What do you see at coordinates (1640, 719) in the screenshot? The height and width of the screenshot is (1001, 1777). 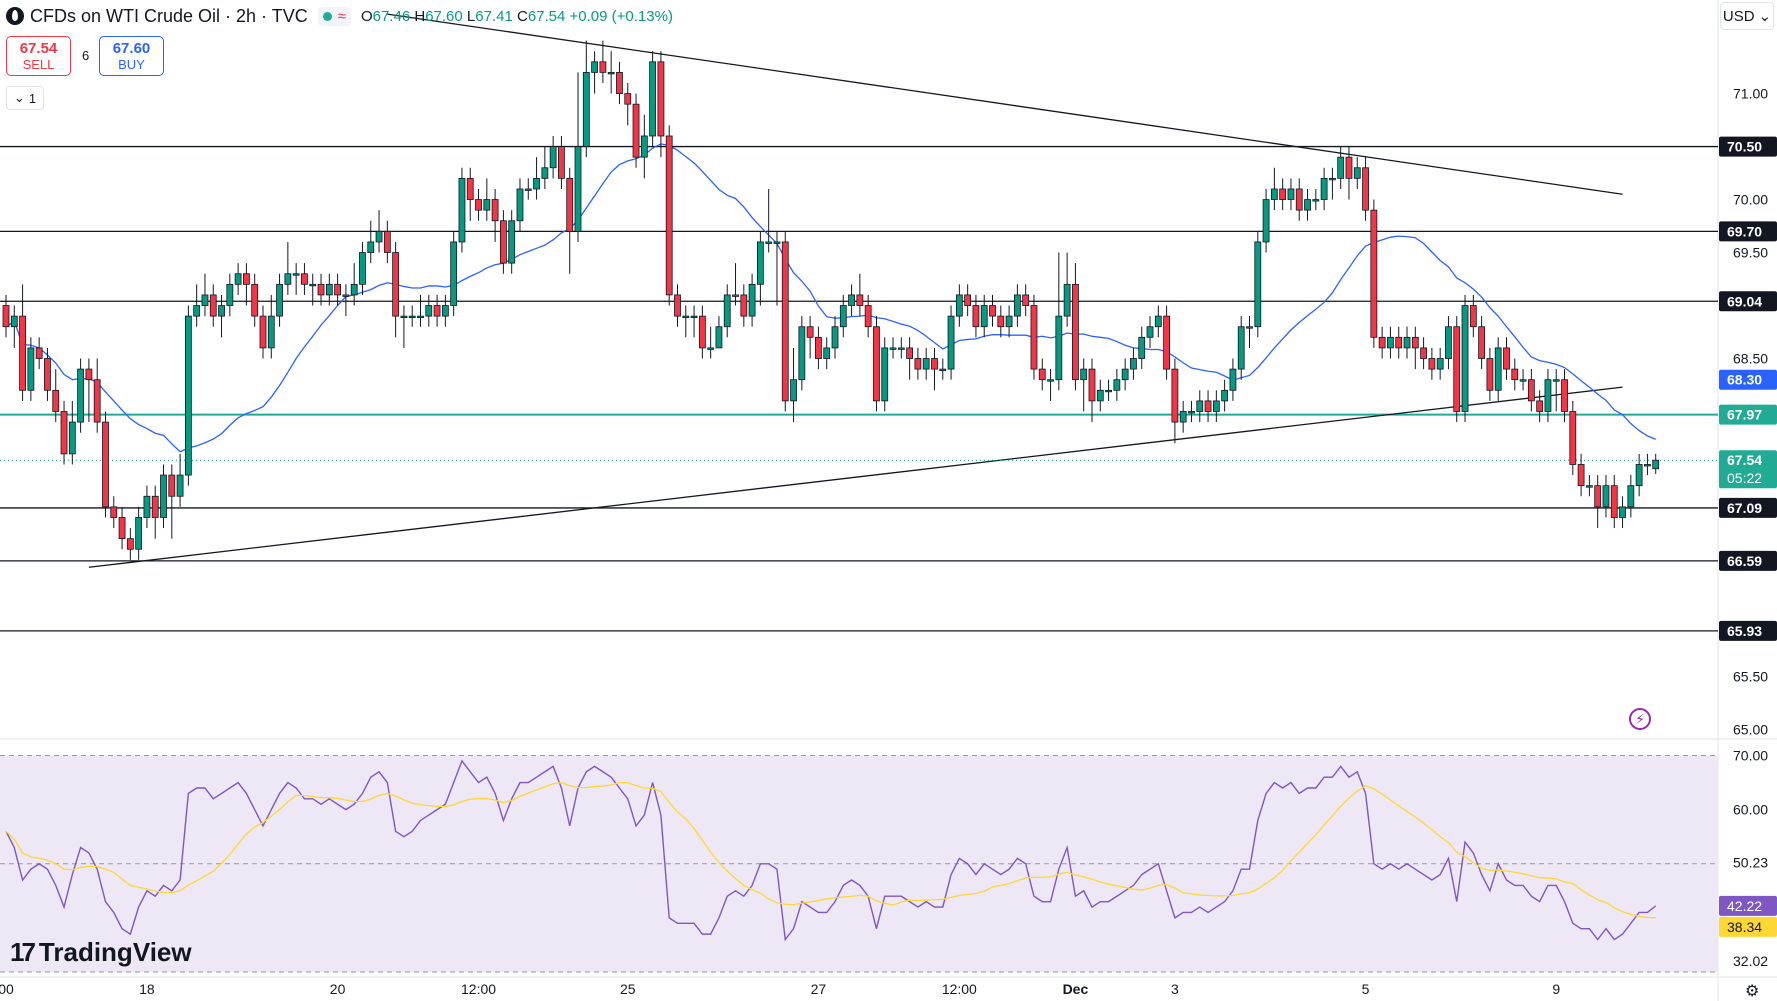 I see `lightning-icon: ⚡` at bounding box center [1640, 719].